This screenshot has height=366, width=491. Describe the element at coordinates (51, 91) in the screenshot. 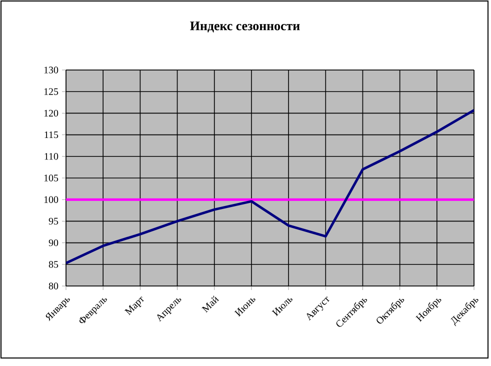

I see `y-tick-label: 125` at that location.